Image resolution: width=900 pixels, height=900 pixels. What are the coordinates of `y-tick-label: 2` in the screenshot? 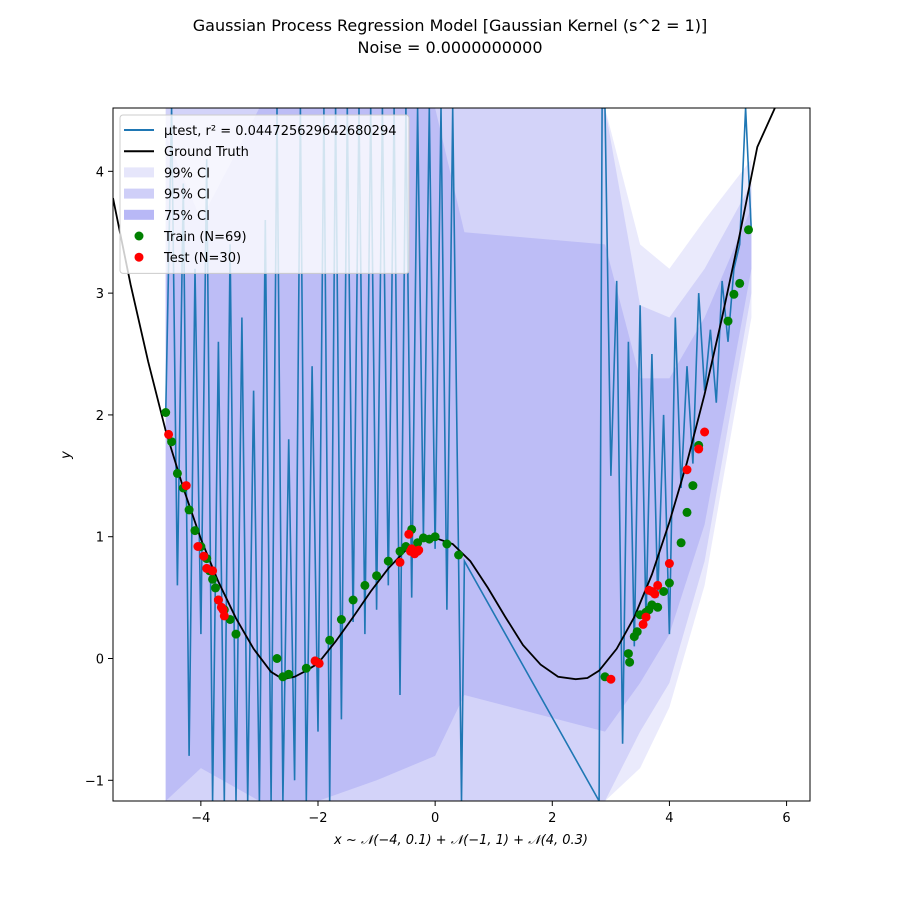 It's located at (100, 416).